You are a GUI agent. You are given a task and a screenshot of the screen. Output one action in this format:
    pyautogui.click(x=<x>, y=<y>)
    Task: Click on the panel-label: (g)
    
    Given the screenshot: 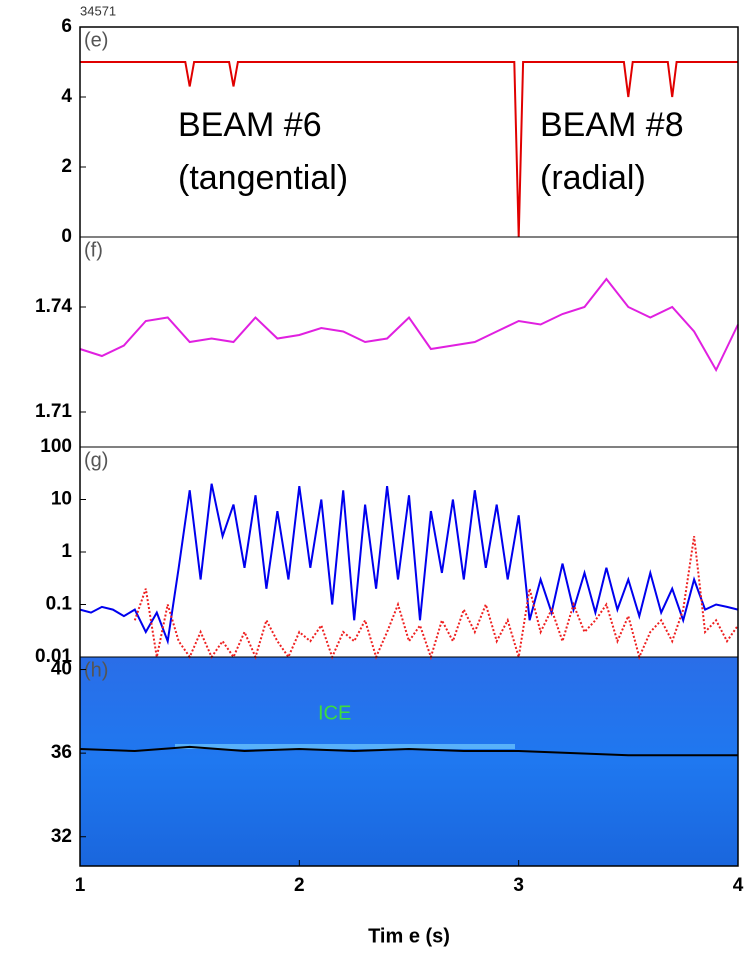 What is the action you would take?
    pyautogui.click(x=96, y=460)
    